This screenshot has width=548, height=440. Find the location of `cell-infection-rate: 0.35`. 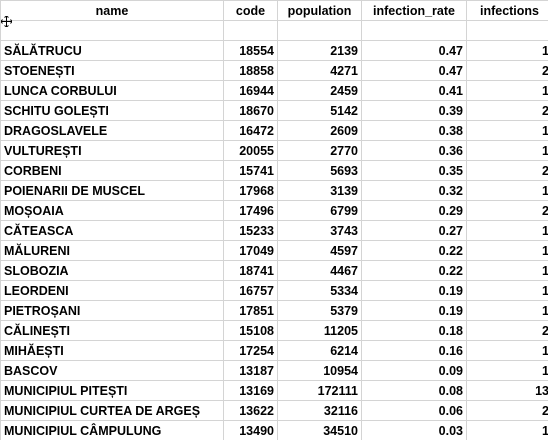

cell-infection-rate: 0.35 is located at coordinates (414, 170).